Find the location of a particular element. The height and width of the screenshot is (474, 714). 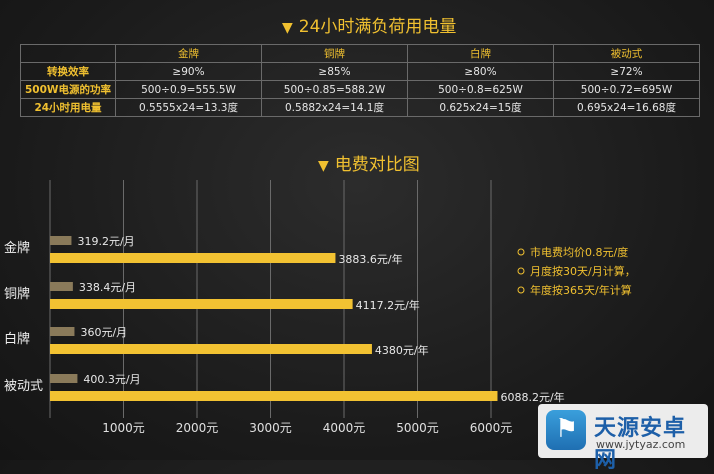

x-tick-label: 6000元 is located at coordinates (491, 428).